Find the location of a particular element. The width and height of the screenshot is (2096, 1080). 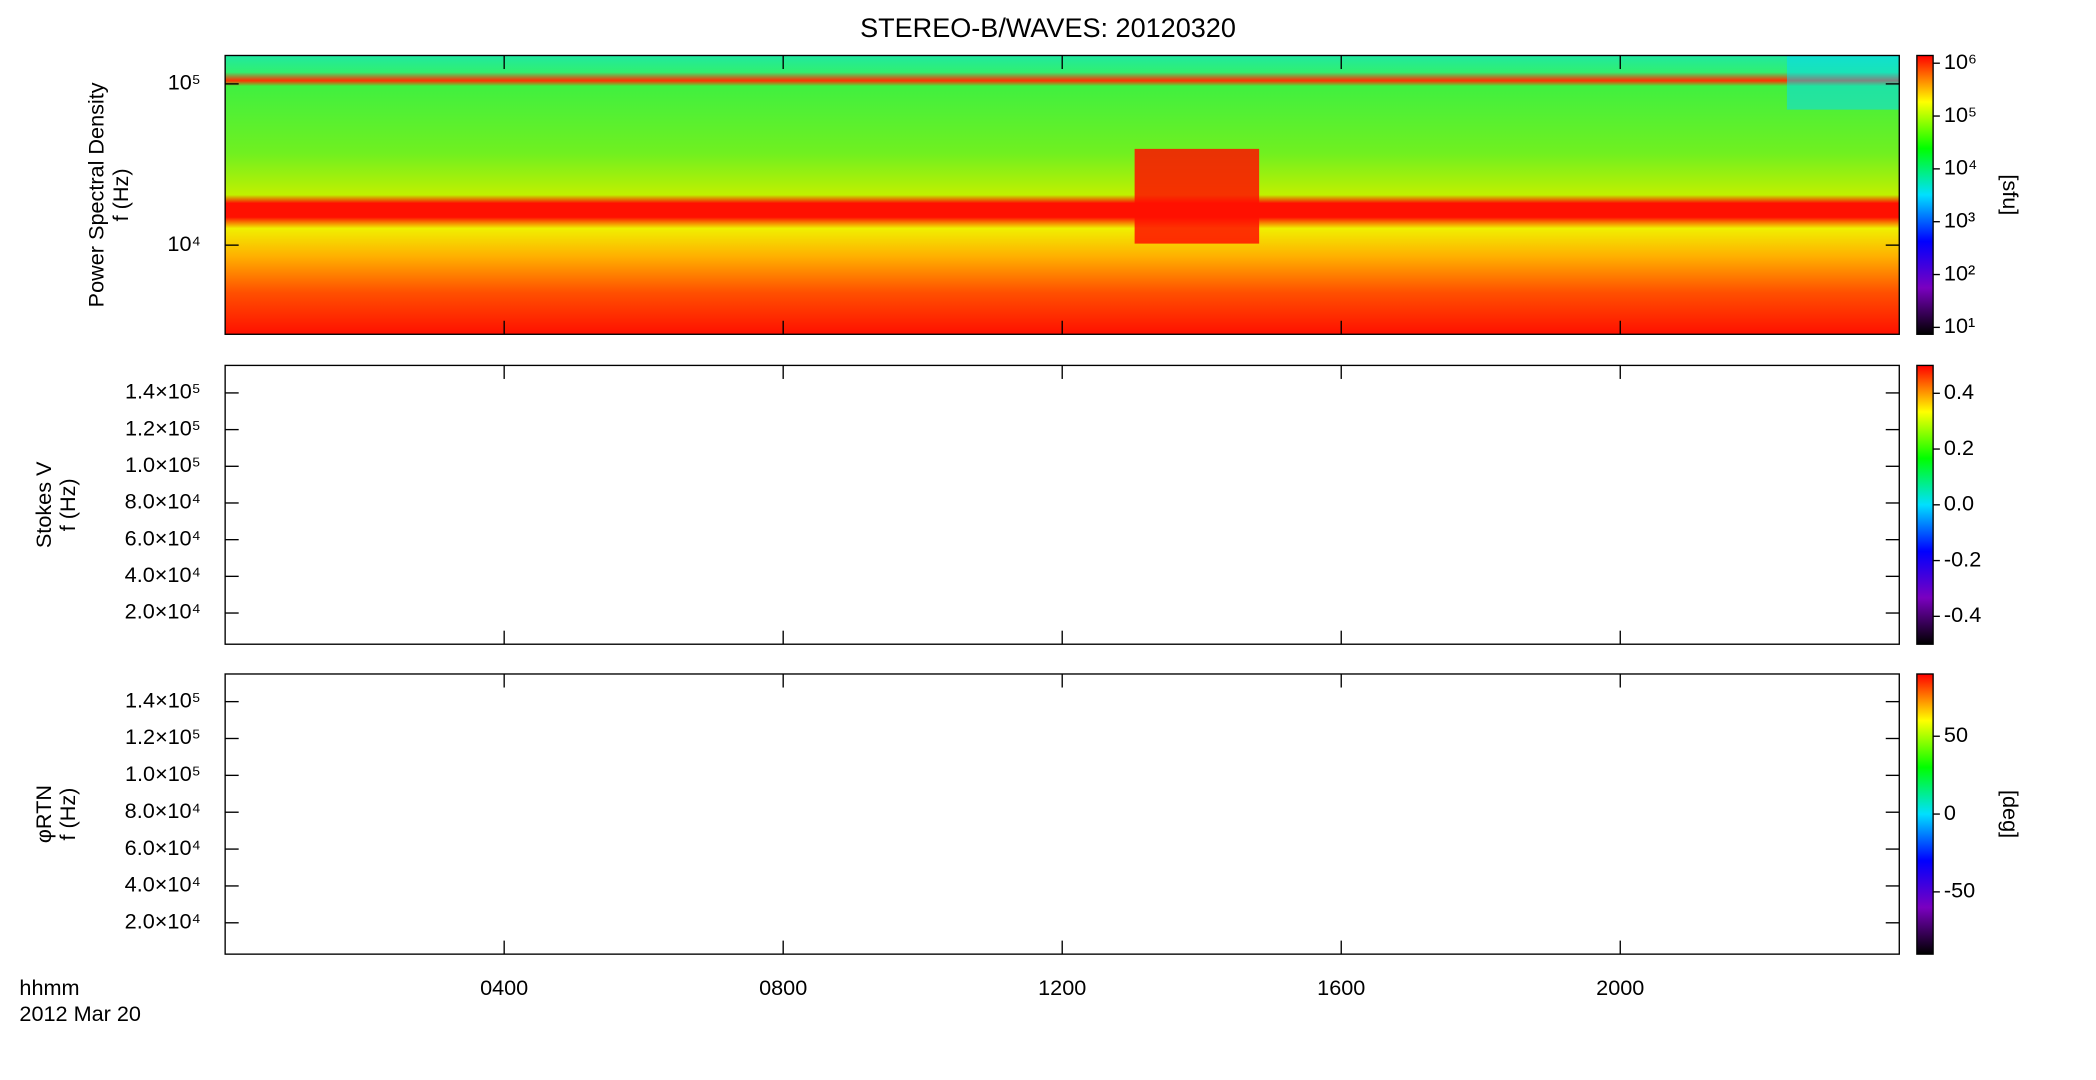

colorbar-tick-label: 10⁶ is located at coordinates (1960, 61).